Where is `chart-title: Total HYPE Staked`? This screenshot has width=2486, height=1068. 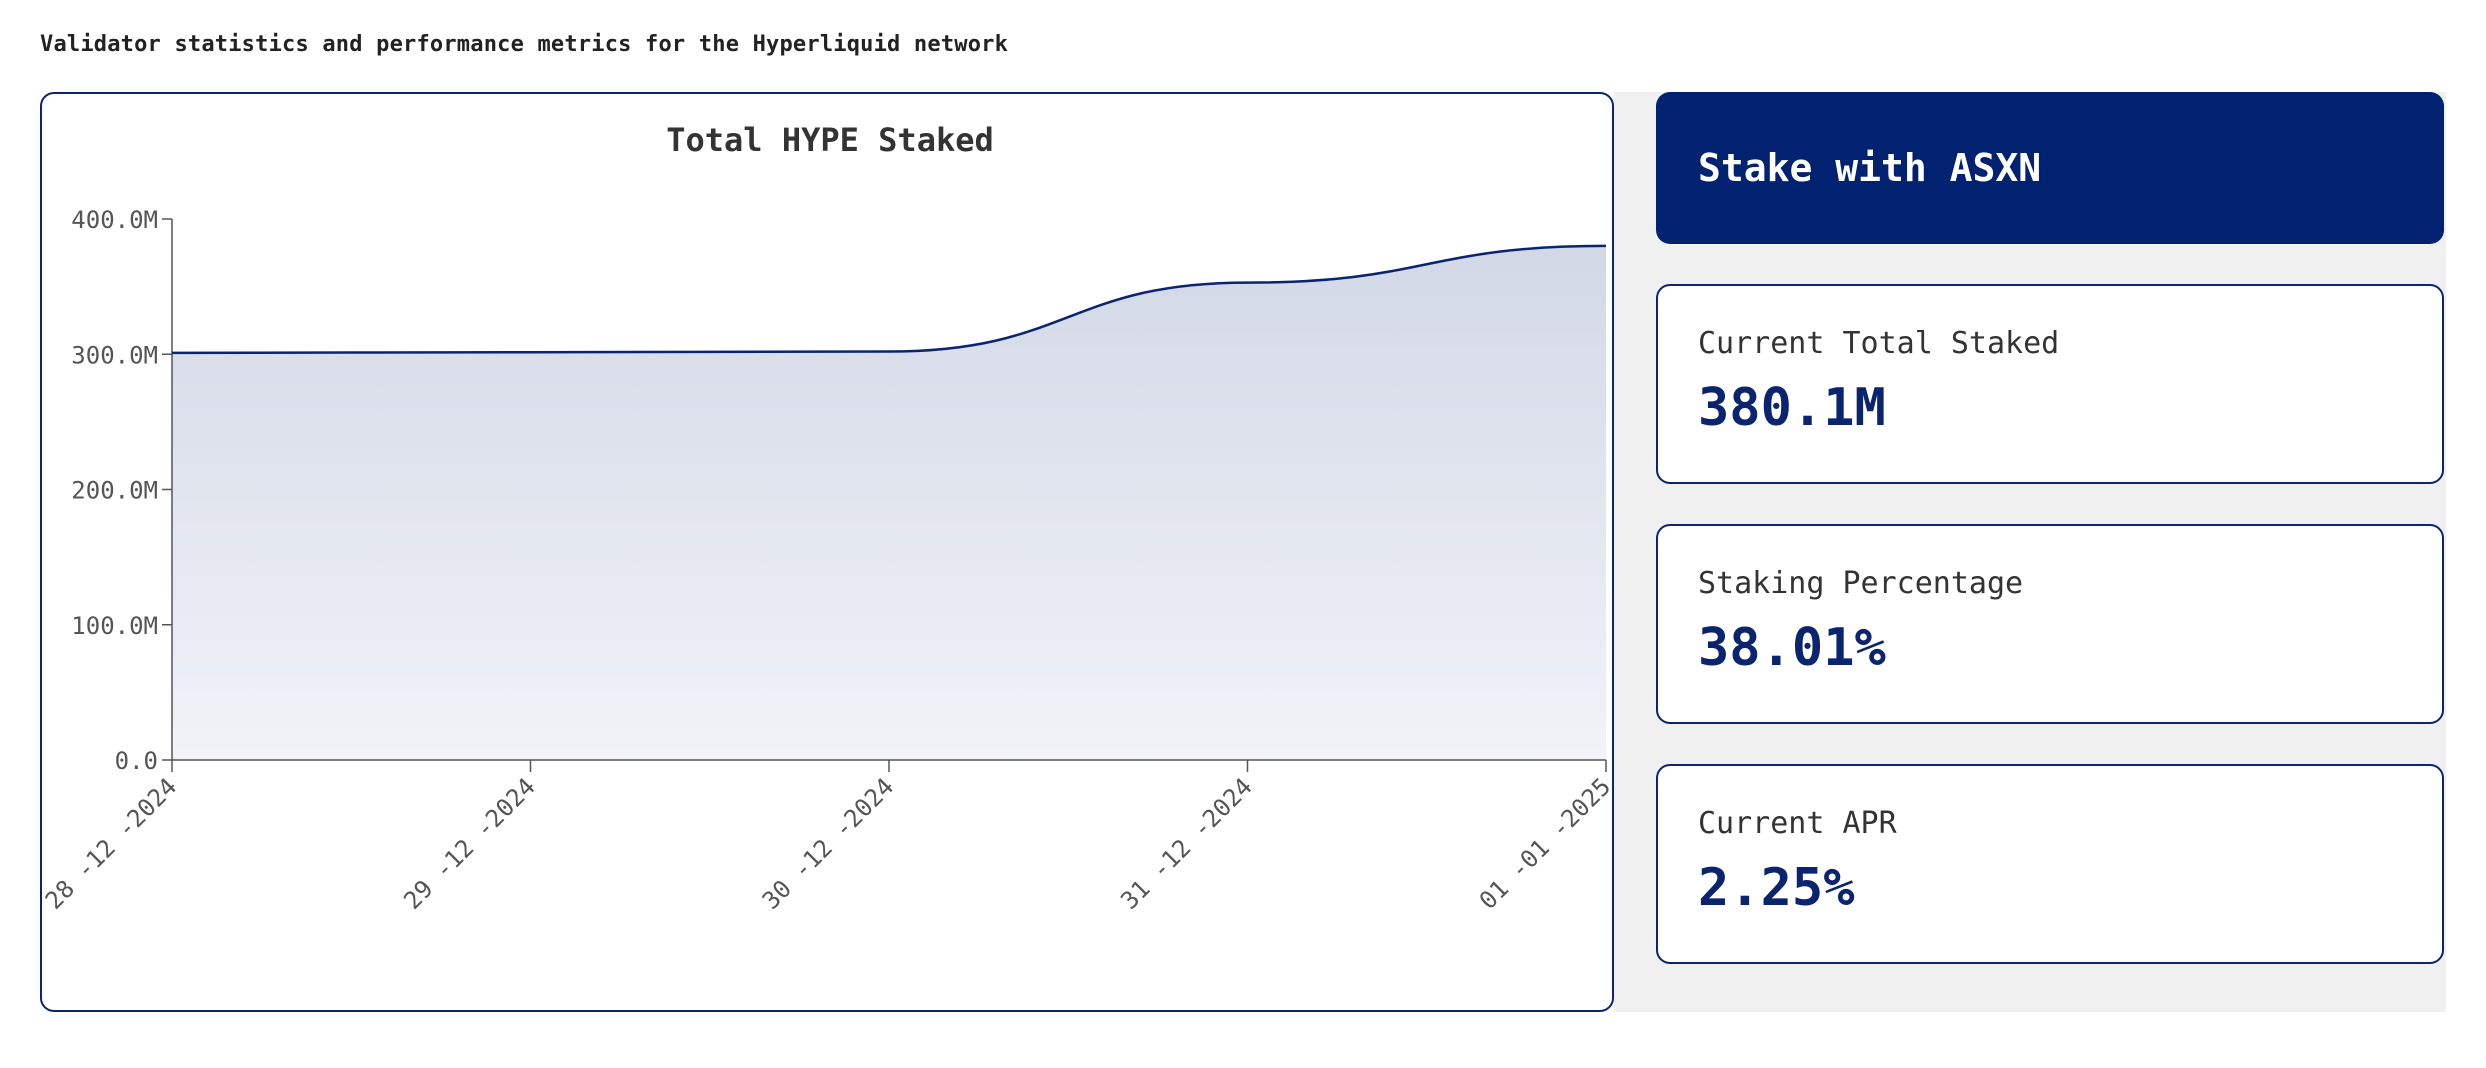
chart-title: Total HYPE Staked is located at coordinates (830, 140).